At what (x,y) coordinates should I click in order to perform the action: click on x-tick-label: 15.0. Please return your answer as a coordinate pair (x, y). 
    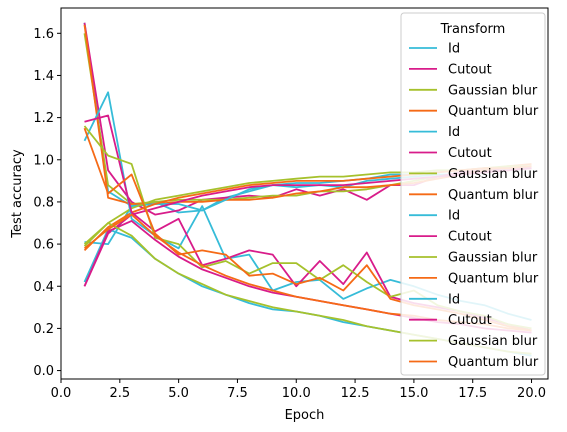
    Looking at the image, I should click on (413, 393).